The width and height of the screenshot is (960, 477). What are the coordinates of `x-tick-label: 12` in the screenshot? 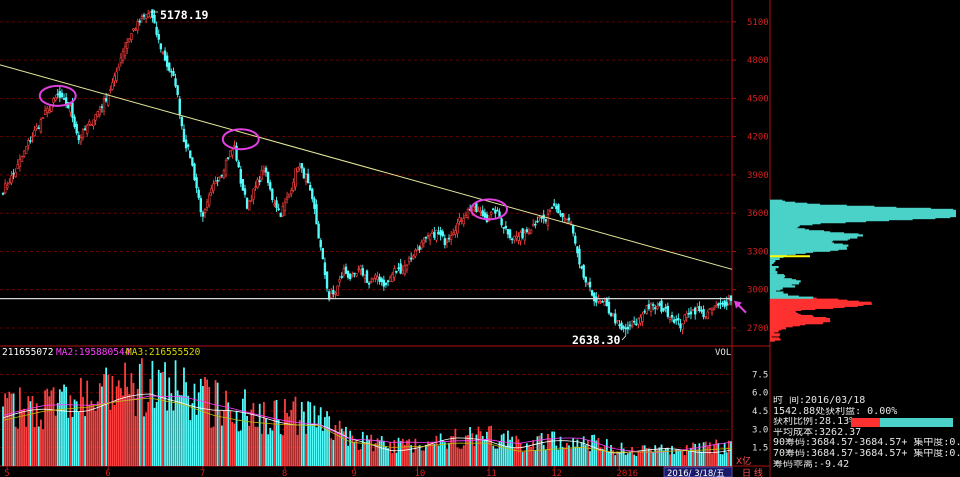 It's located at (556, 473).